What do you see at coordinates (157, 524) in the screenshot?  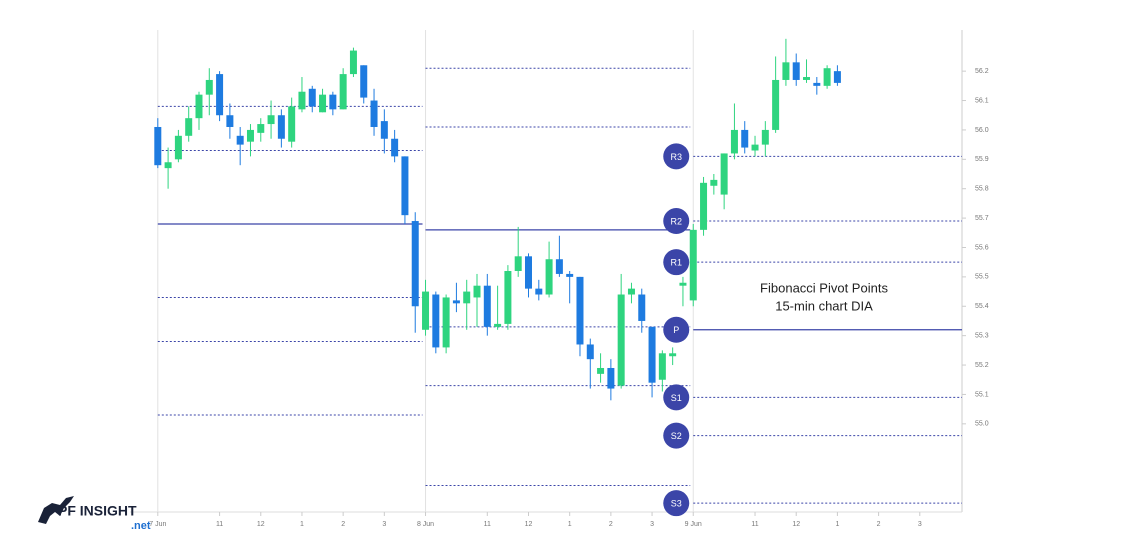 I see `x-tick-label: 7 Jun` at bounding box center [157, 524].